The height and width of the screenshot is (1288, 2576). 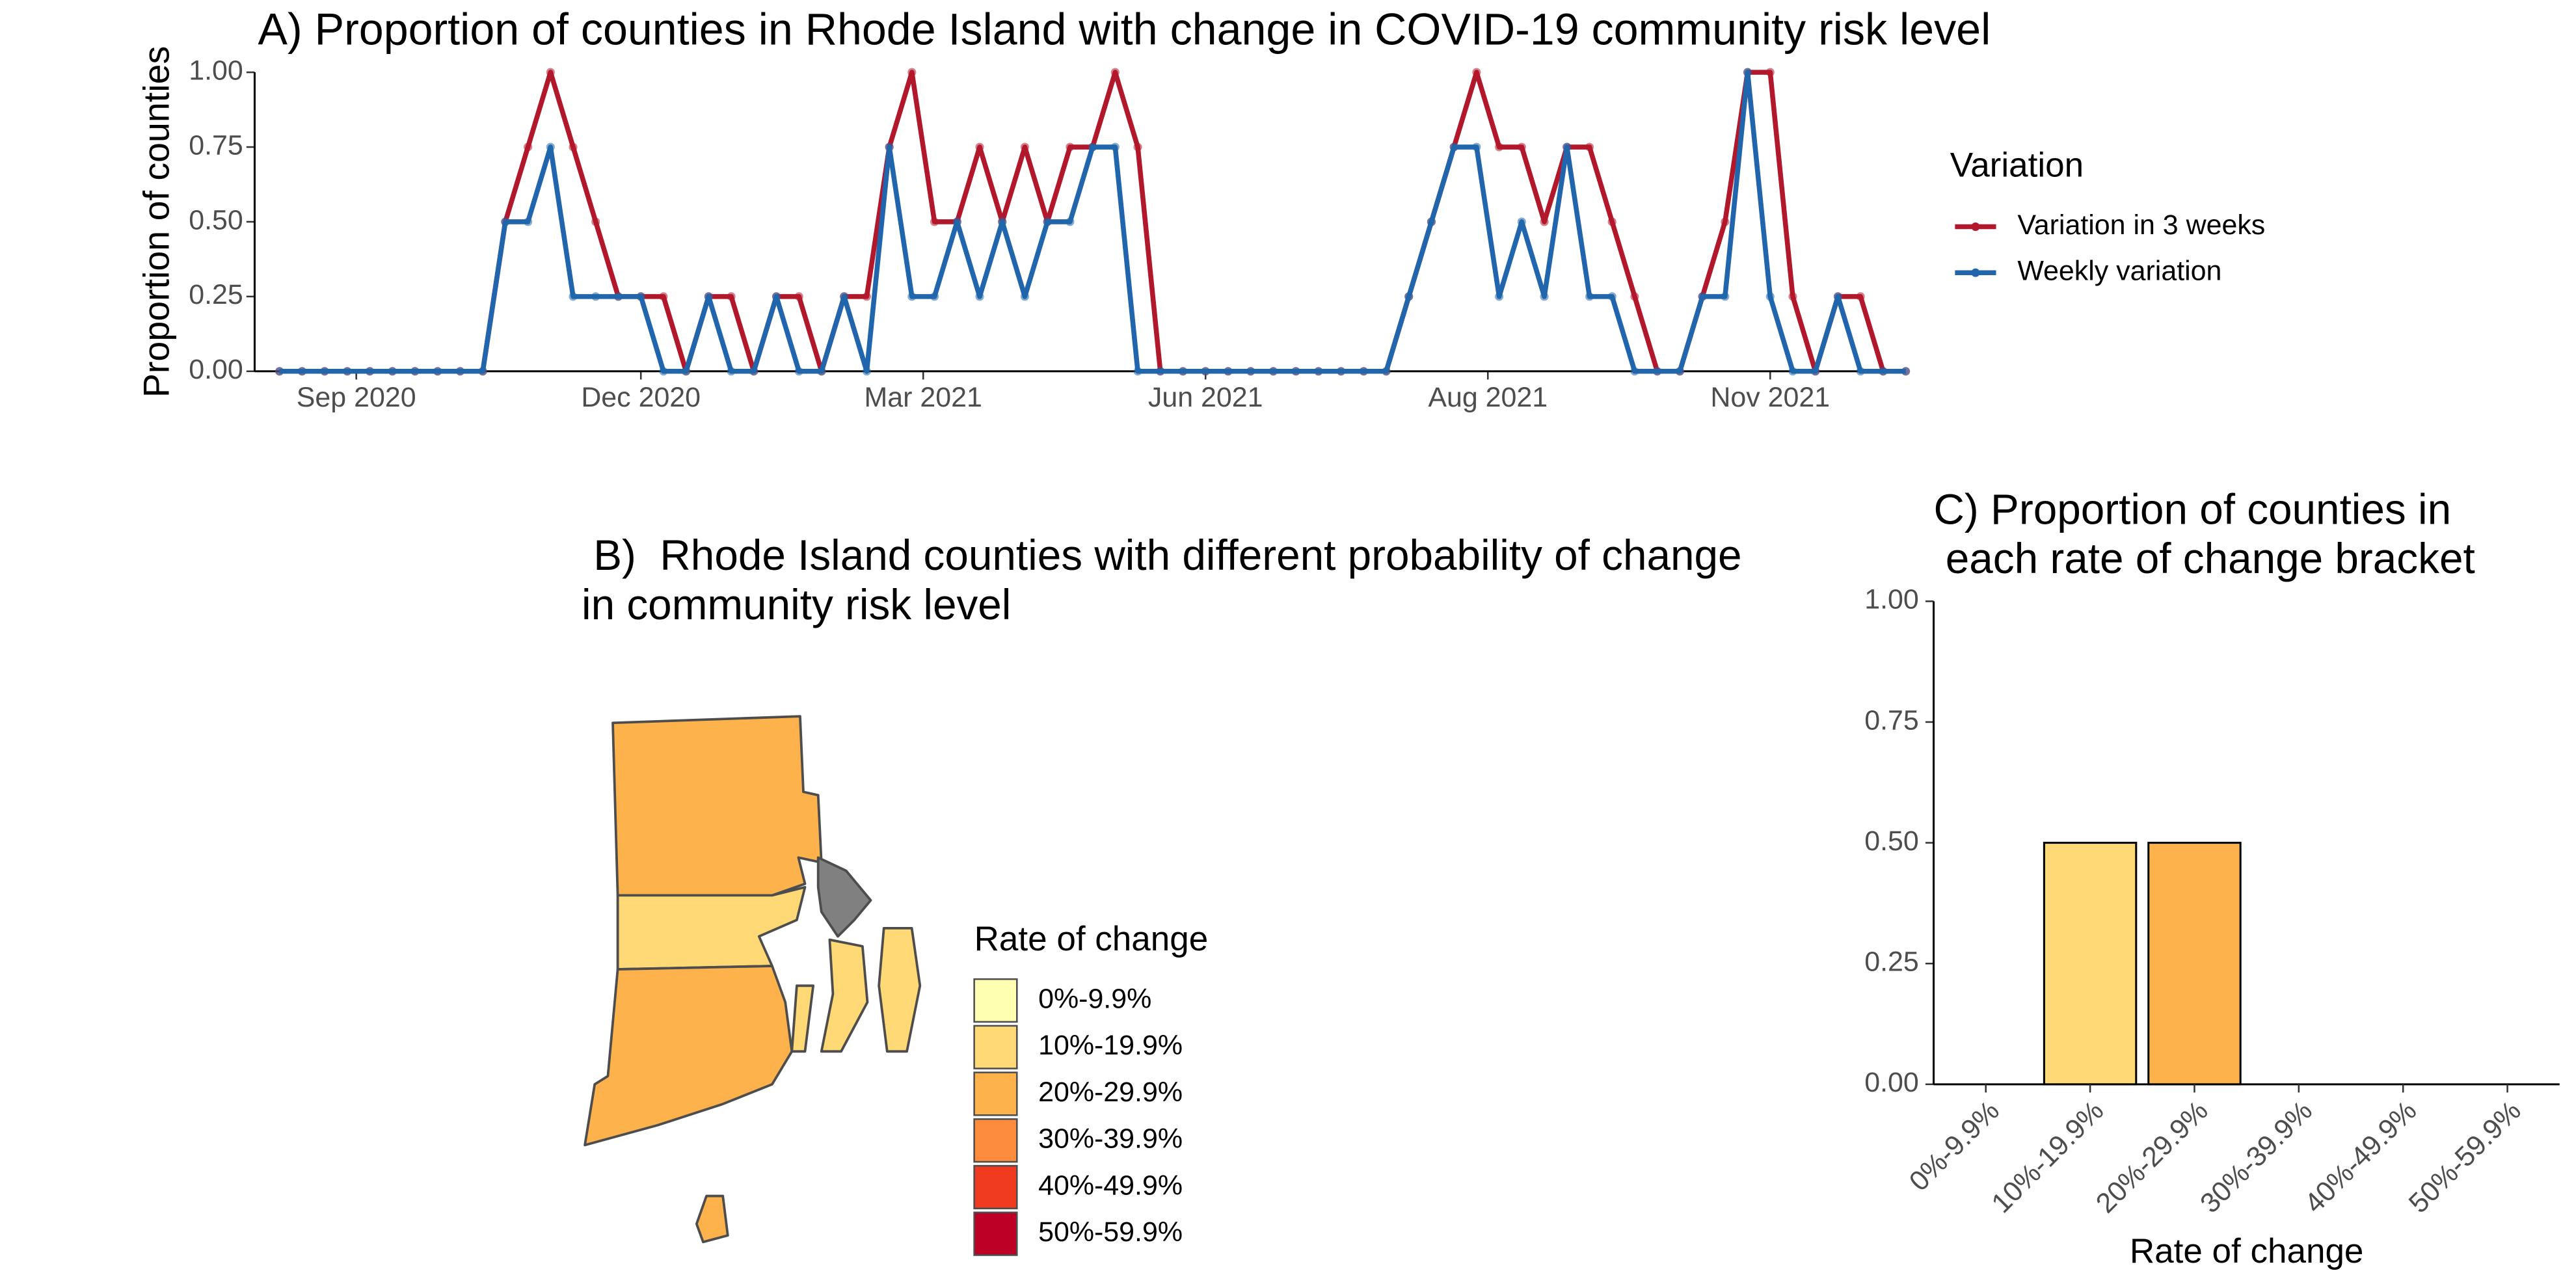 What do you see at coordinates (157, 221) in the screenshot?
I see `y-axis-label: Proportion of counties` at bounding box center [157, 221].